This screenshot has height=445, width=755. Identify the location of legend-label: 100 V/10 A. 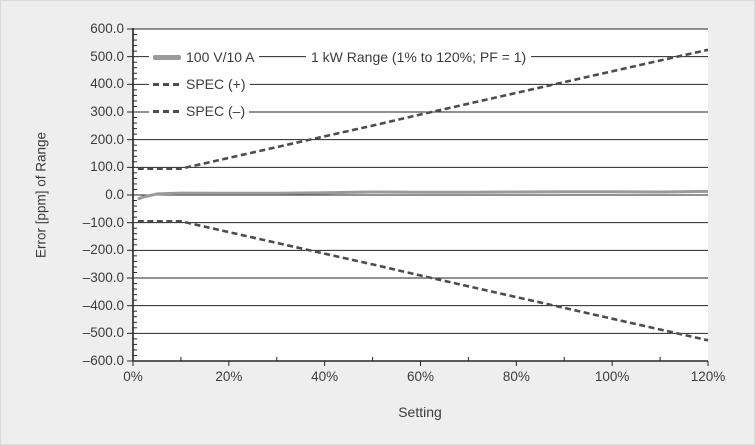
(220, 57).